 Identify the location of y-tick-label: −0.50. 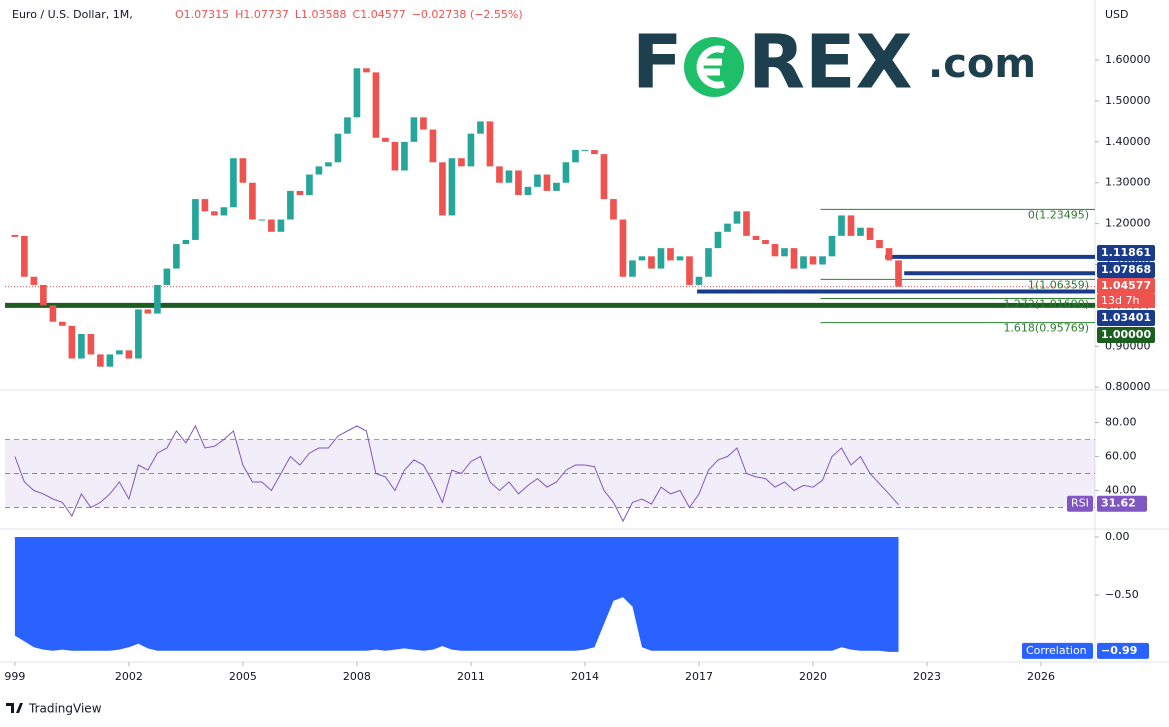
(1122, 594).